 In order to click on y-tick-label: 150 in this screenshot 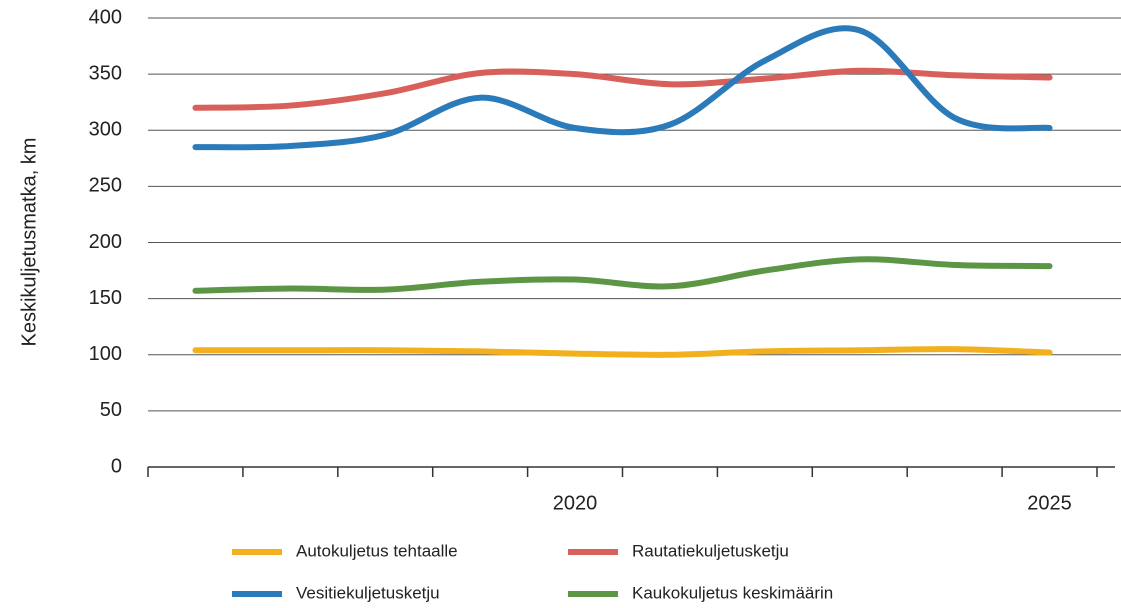, I will do `click(105, 298)`.